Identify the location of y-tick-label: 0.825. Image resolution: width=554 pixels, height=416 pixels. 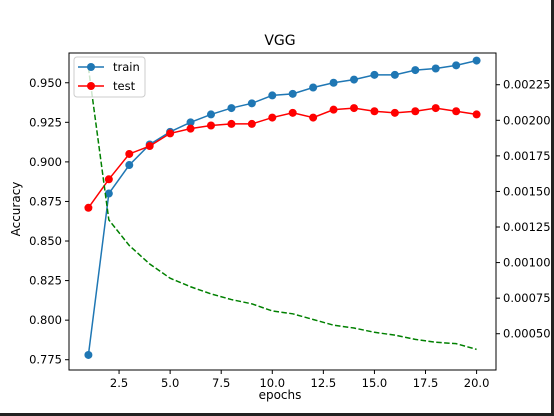
(45, 281).